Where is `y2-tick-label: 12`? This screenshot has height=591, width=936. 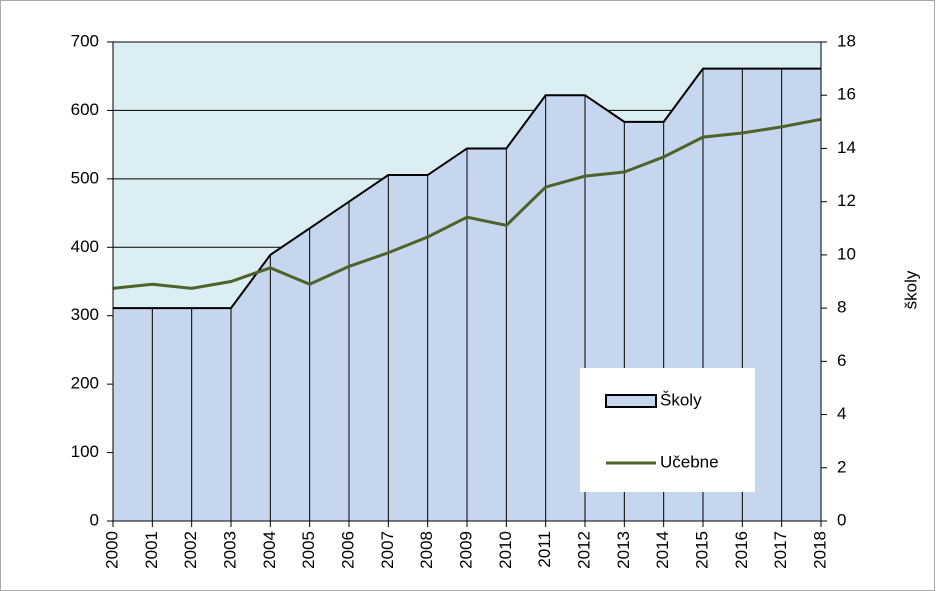
y2-tick-label: 12 is located at coordinates (846, 200).